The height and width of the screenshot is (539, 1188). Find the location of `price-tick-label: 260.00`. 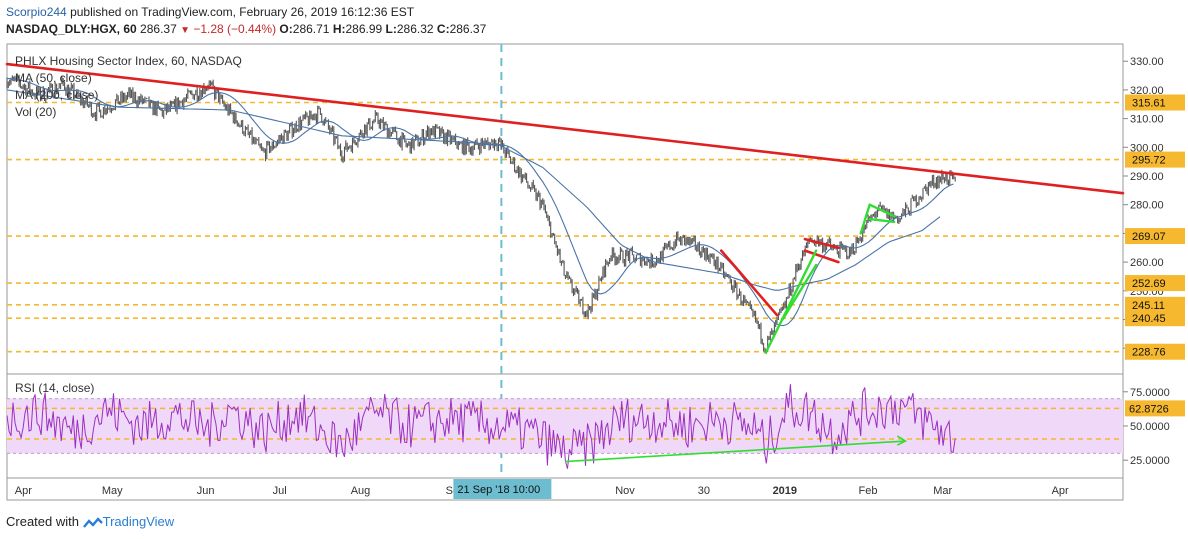

price-tick-label: 260.00 is located at coordinates (1147, 263).